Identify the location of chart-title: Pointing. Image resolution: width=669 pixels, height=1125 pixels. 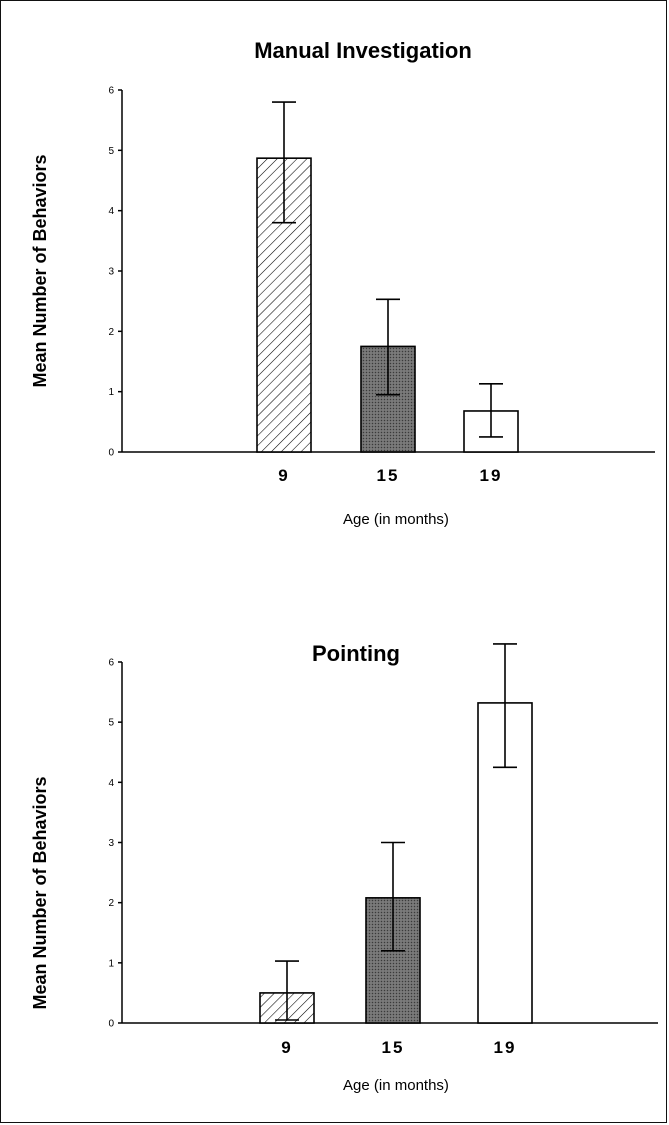
(356, 653).